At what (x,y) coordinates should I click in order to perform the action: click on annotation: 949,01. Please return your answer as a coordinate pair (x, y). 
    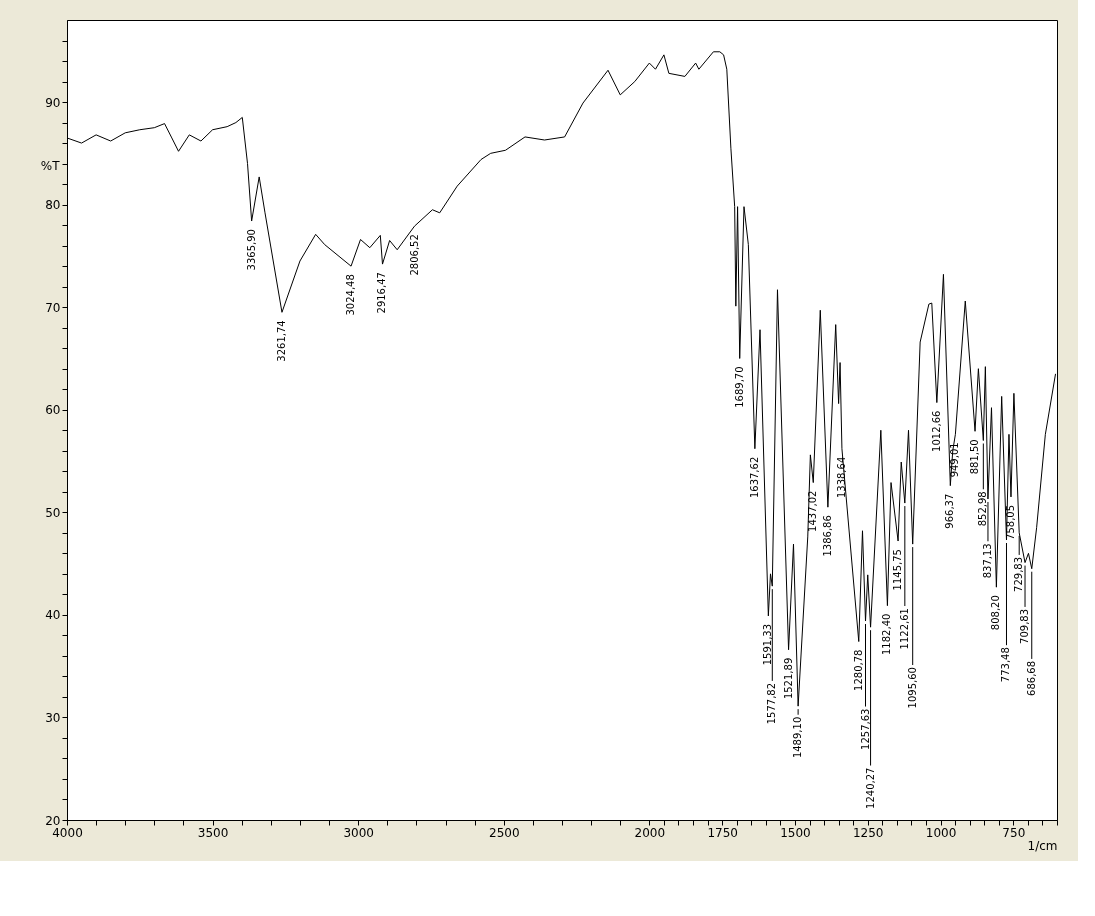
    Looking at the image, I should click on (955, 460).